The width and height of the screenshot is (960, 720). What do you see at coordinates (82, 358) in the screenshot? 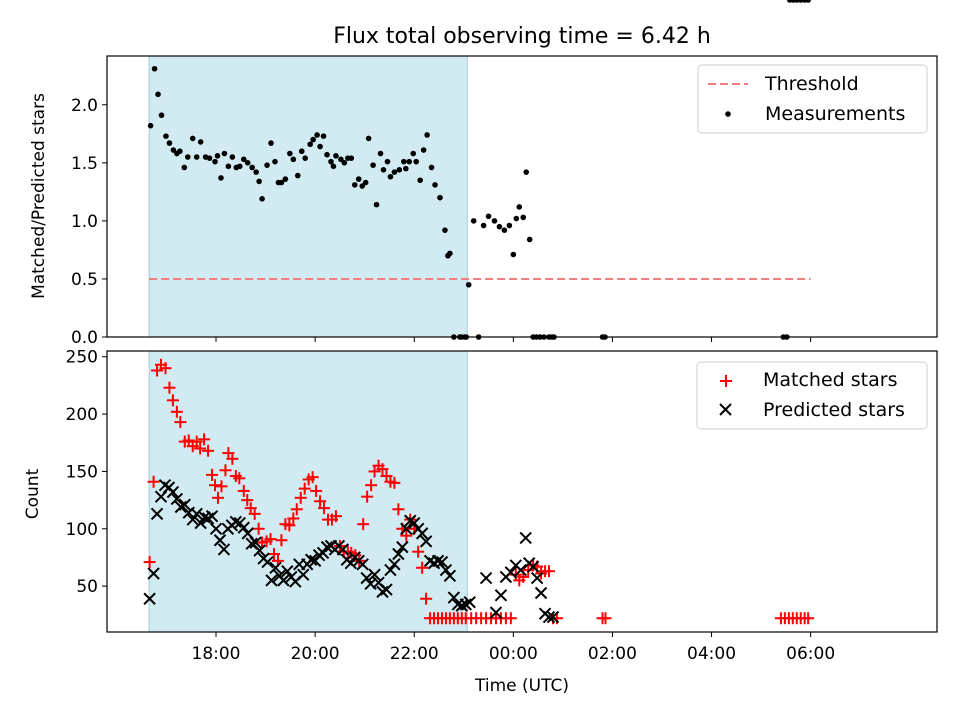
I see `y-tick-label: 250` at bounding box center [82, 358].